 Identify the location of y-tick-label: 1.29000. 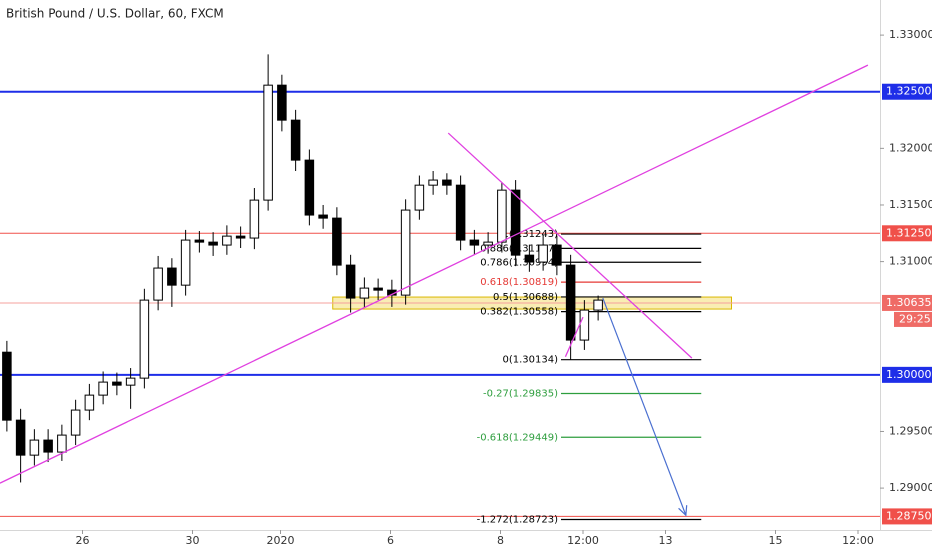
(910, 487).